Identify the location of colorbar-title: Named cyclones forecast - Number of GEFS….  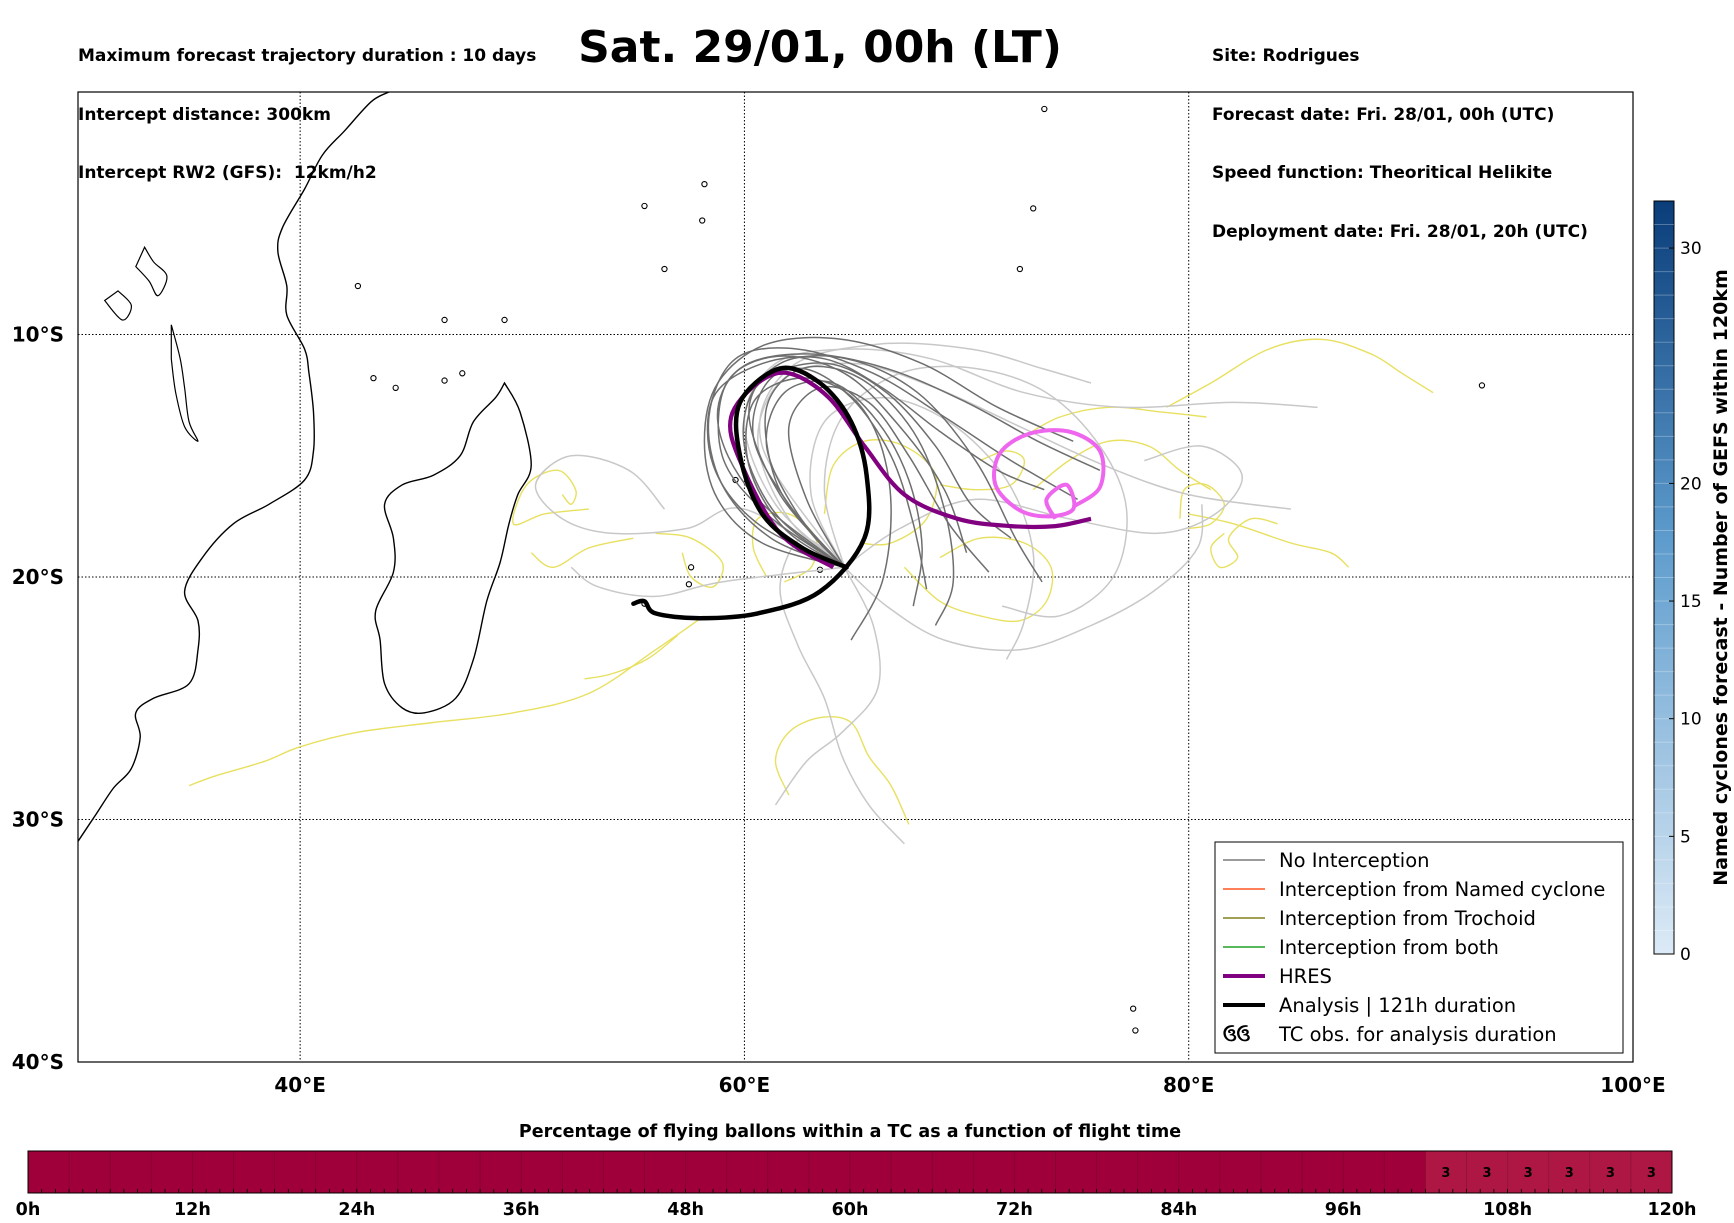
(1721, 577).